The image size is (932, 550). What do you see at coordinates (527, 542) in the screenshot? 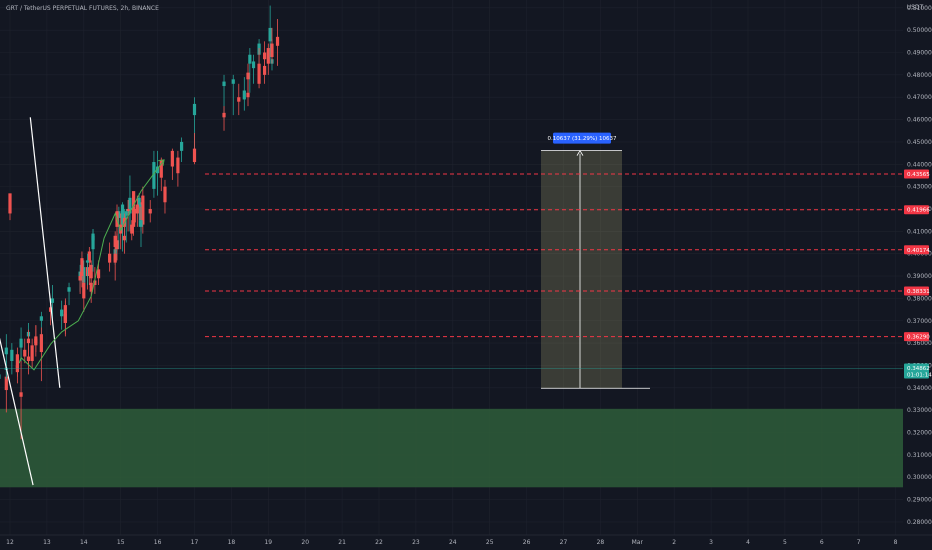
I see `time-tick-label: 26` at bounding box center [527, 542].